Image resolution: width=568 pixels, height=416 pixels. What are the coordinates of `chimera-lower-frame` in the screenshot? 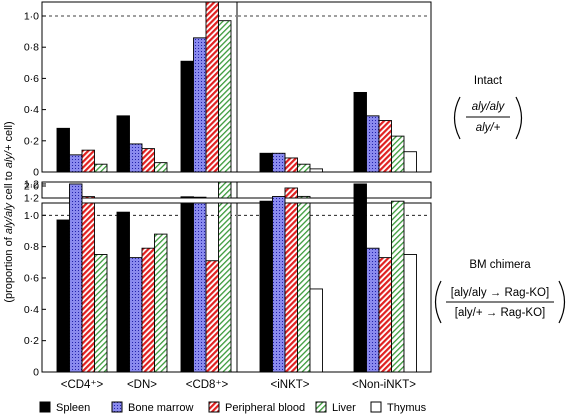 It's located at (334, 287).